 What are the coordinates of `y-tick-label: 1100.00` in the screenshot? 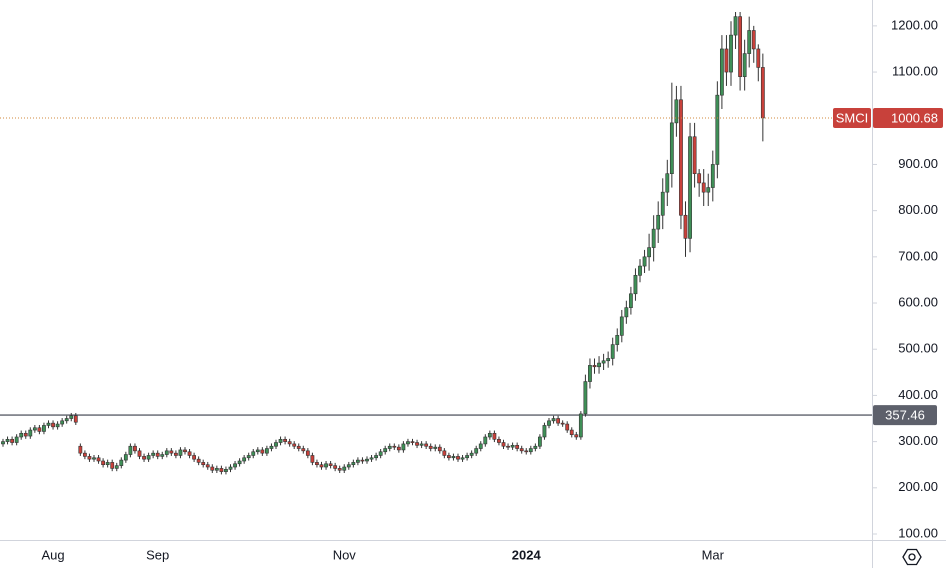 It's located at (915, 70).